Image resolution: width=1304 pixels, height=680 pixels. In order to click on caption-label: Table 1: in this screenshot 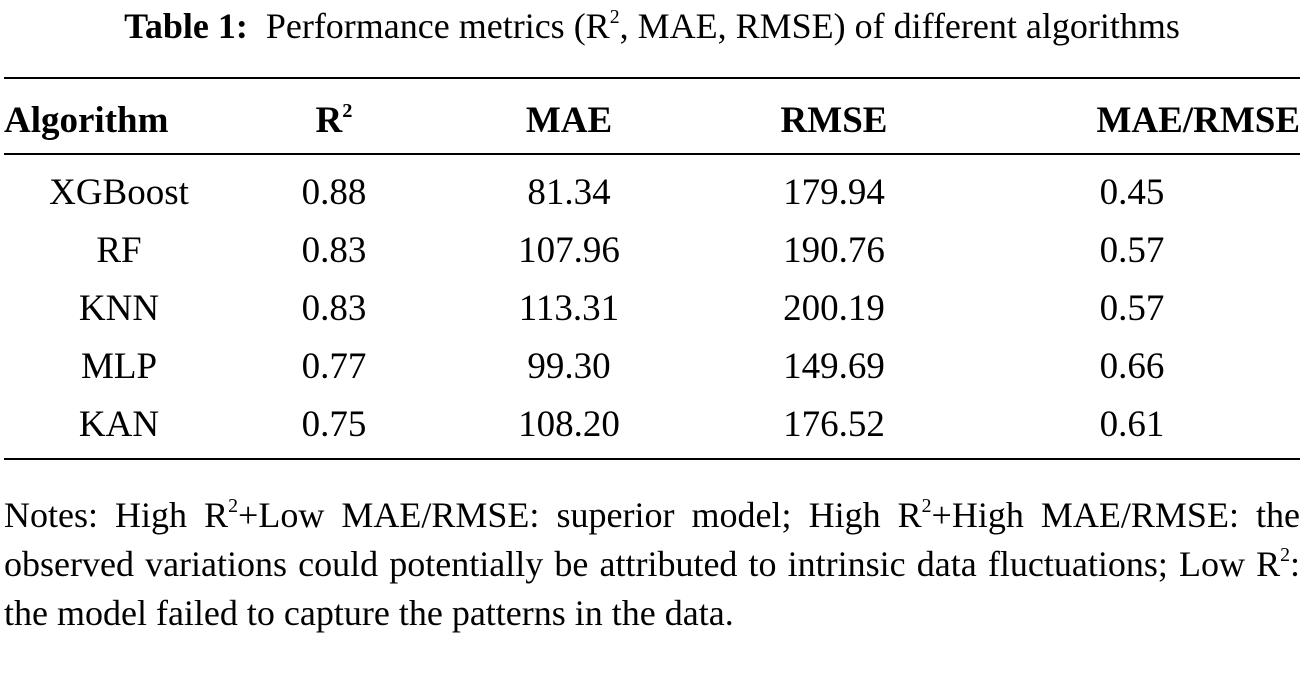, I will do `click(186, 26)`.